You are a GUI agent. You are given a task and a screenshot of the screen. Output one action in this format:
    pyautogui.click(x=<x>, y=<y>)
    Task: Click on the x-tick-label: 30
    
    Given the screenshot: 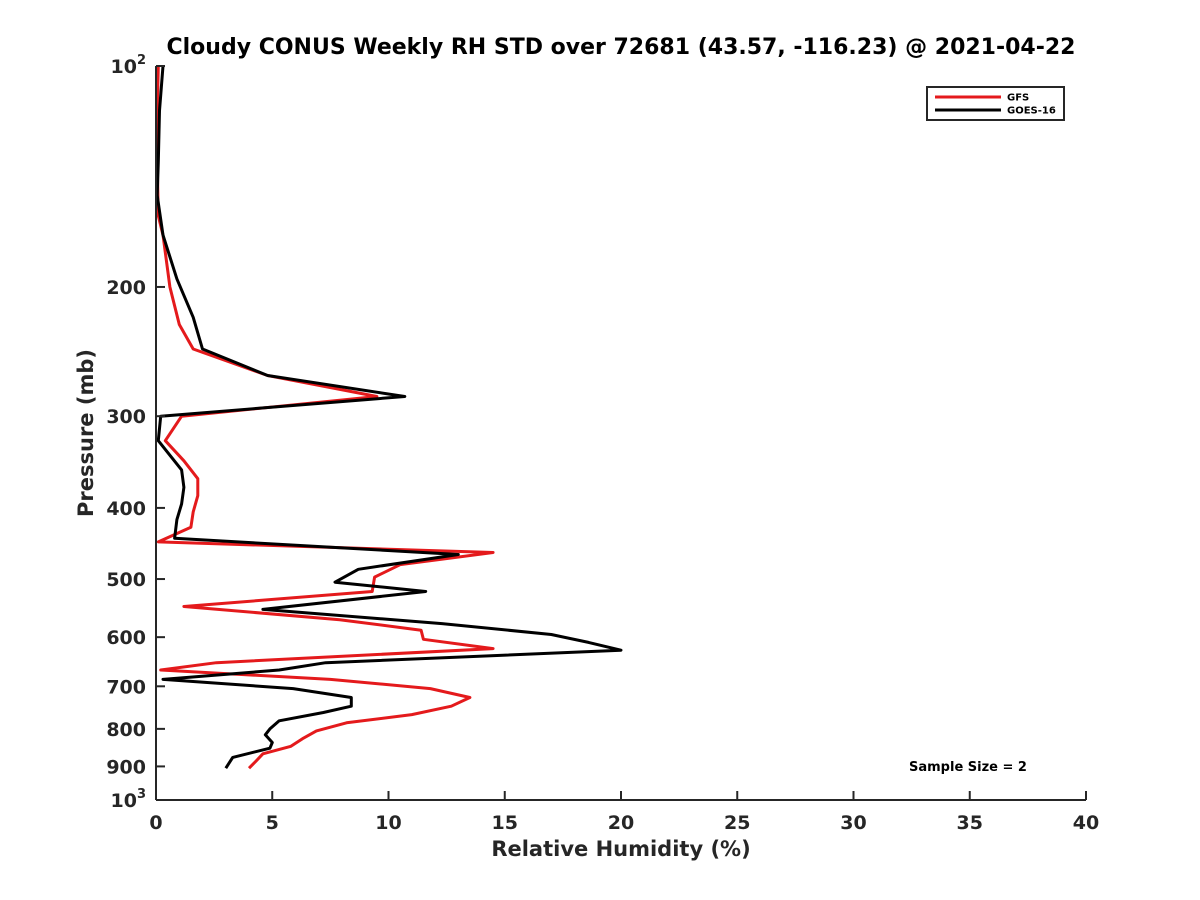 What is the action you would take?
    pyautogui.click(x=853, y=823)
    